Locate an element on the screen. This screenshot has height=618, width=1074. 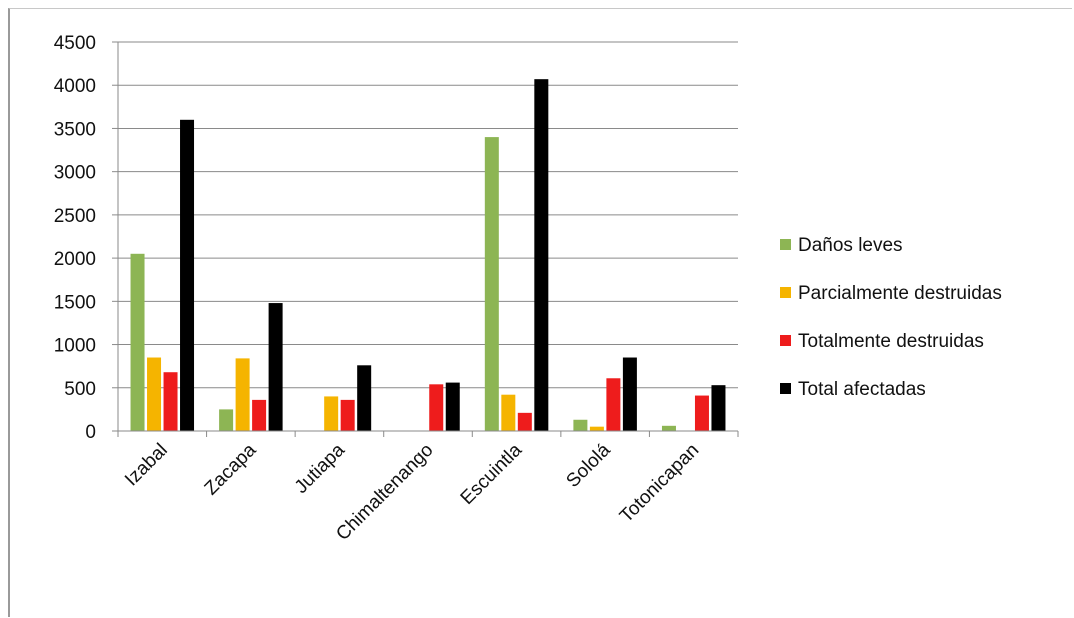
x-tick-label: Chimaltenango is located at coordinates (384, 492).